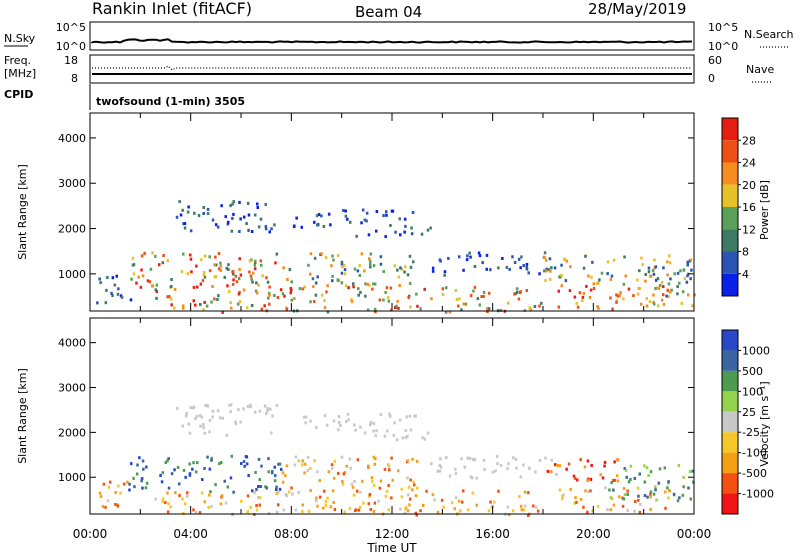 This screenshot has height=554, width=800. What do you see at coordinates (745, 274) in the screenshot?
I see `power-colorbar-tick-label: 4` at bounding box center [745, 274].